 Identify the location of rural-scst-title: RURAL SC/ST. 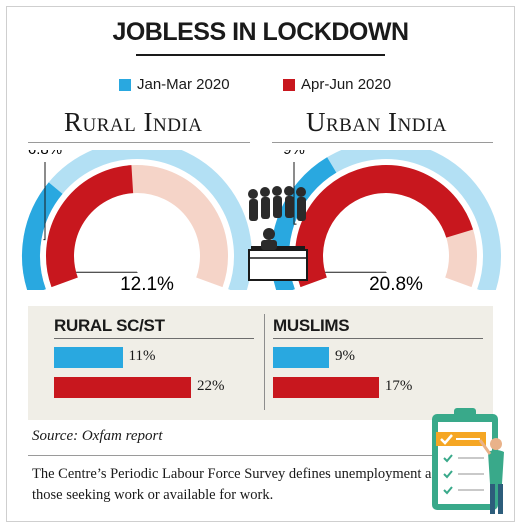
(109, 325).